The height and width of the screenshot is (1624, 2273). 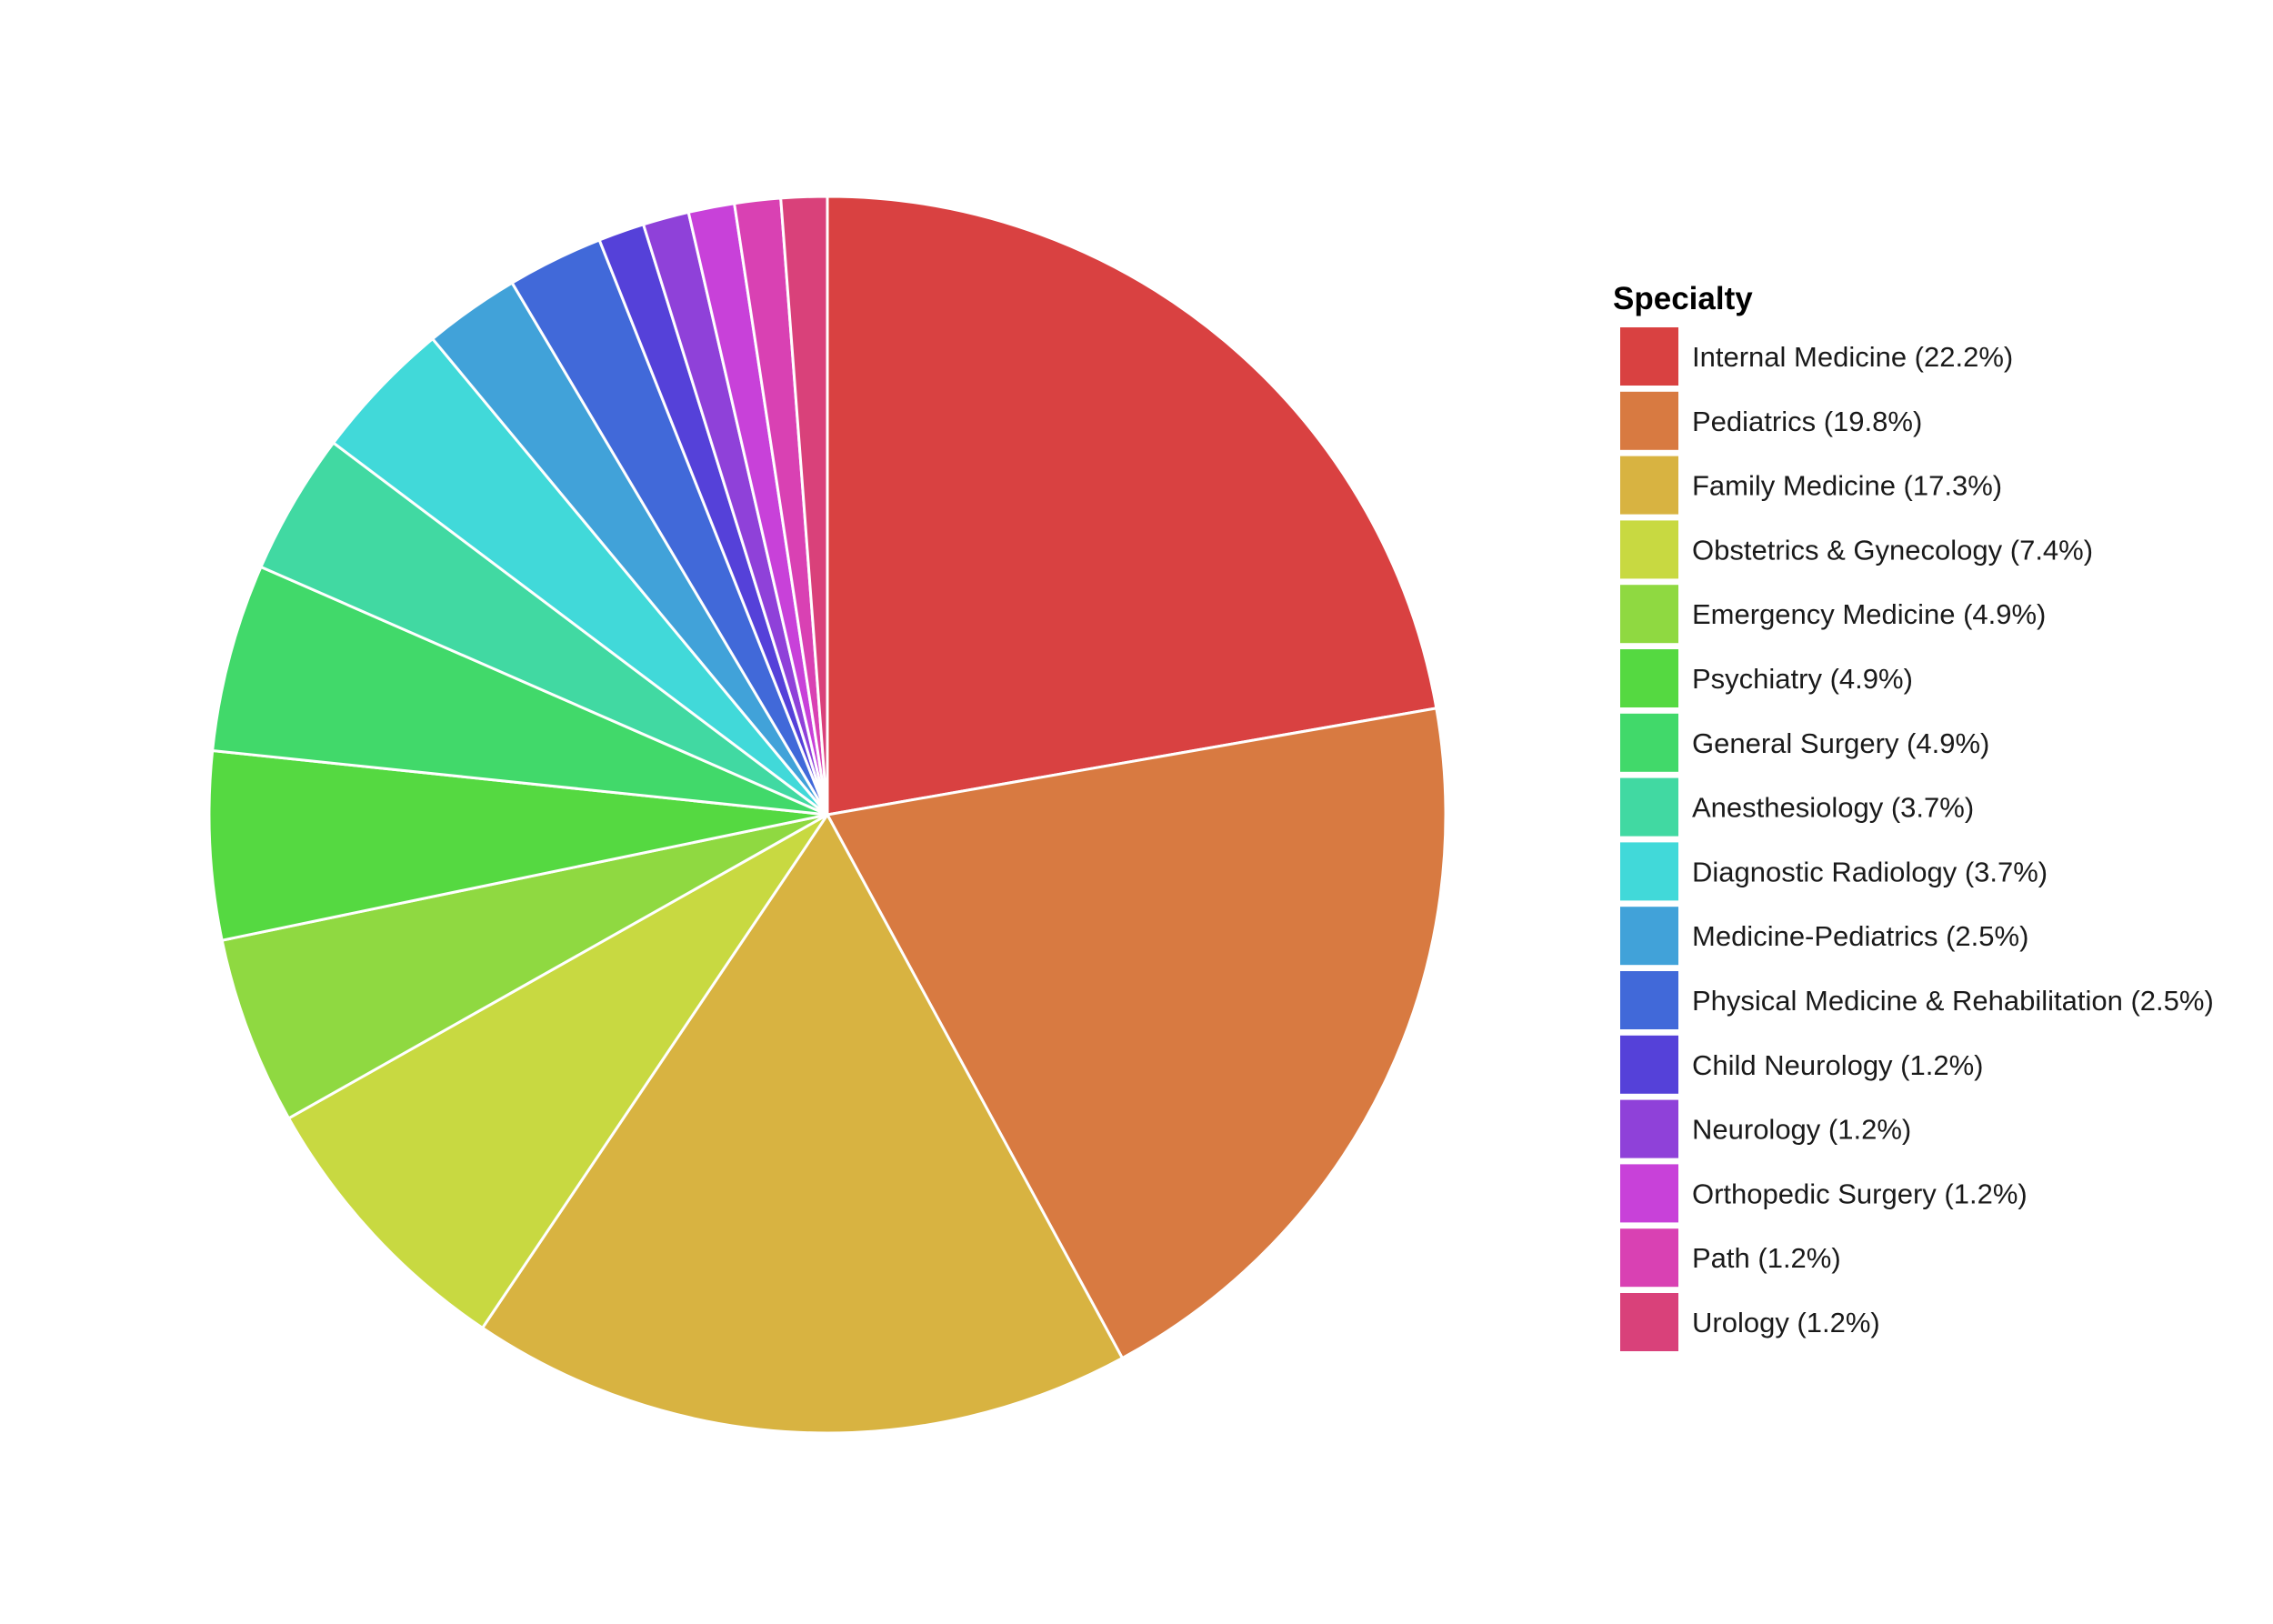 What do you see at coordinates (1136, 1033) in the screenshot?
I see `pie-slice-pediatrics` at bounding box center [1136, 1033].